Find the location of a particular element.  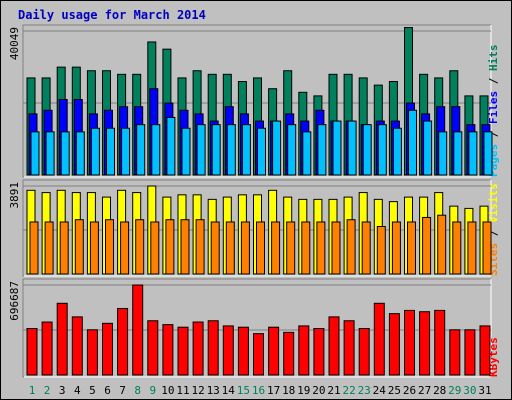

x-tick-label: 3 is located at coordinates (62, 390).